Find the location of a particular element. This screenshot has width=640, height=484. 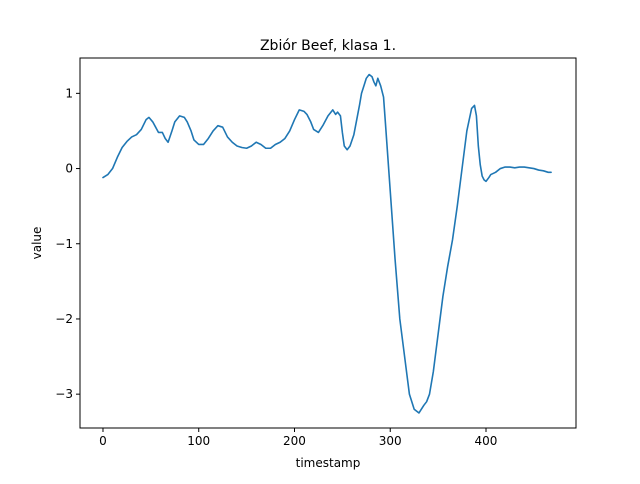

chart-title: Zbiór Beef, klasa 1. is located at coordinates (328, 46).